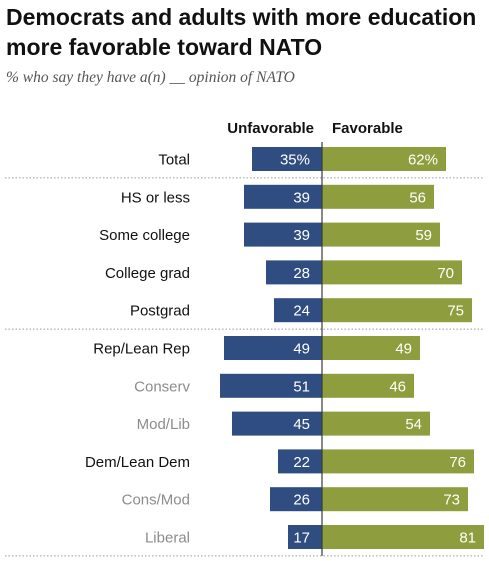 This screenshot has height=561, width=489. What do you see at coordinates (301, 273) in the screenshot?
I see `value-label-unfavorable: 28` at bounding box center [301, 273].